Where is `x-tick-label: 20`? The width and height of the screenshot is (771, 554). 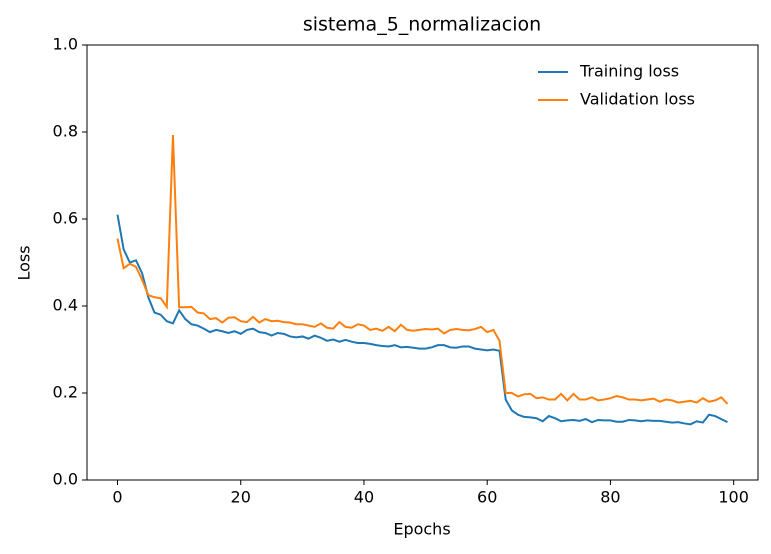
x-tick-label: 20 is located at coordinates (241, 497).